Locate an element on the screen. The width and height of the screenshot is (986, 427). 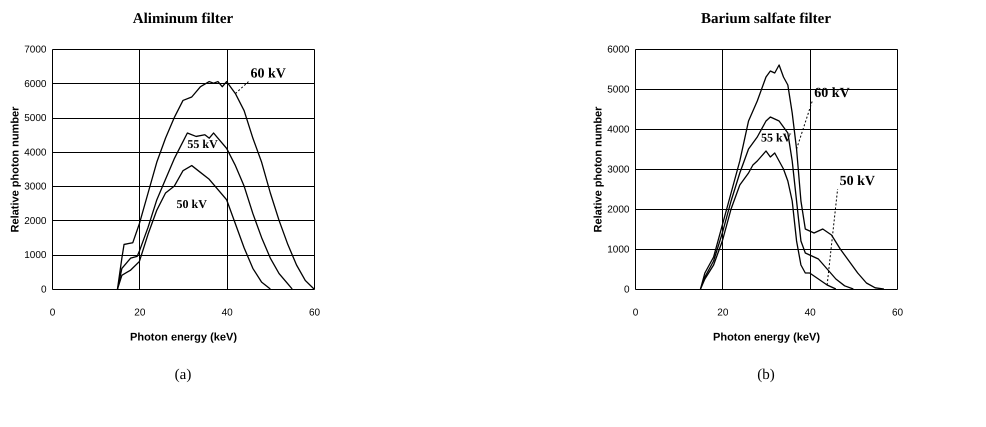
series-label: 55 kV is located at coordinates (202, 143).